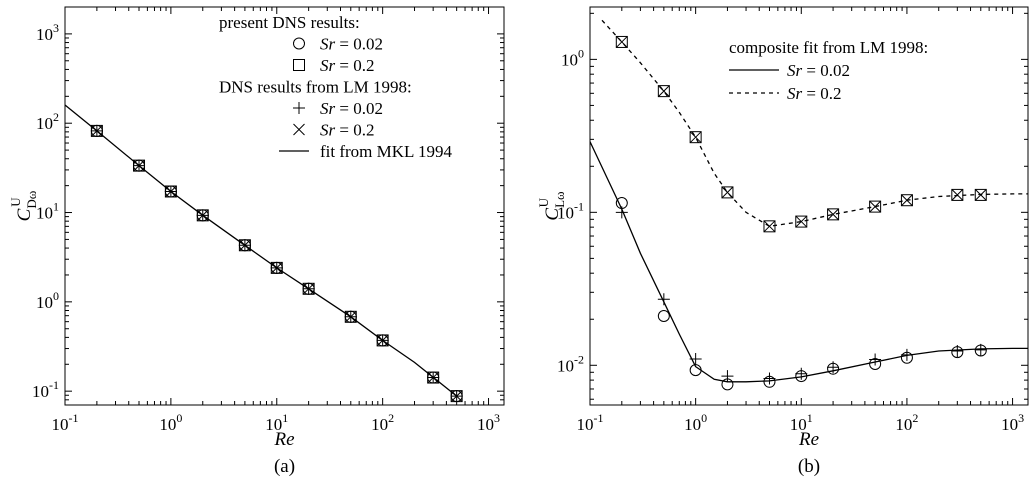  What do you see at coordinates (663, 316) in the screenshot?
I see `data-point-circle` at bounding box center [663, 316].